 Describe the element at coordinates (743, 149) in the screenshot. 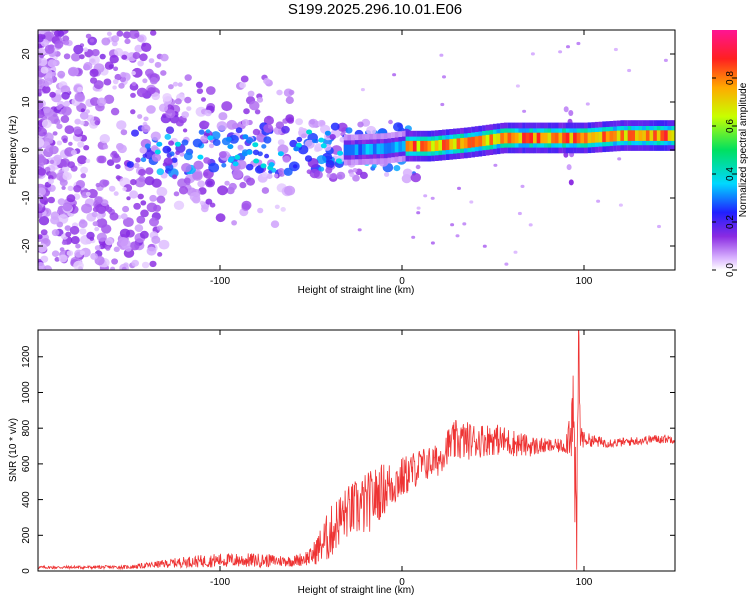

I see `colorbar-label: Normalized spectral amplitude` at that location.